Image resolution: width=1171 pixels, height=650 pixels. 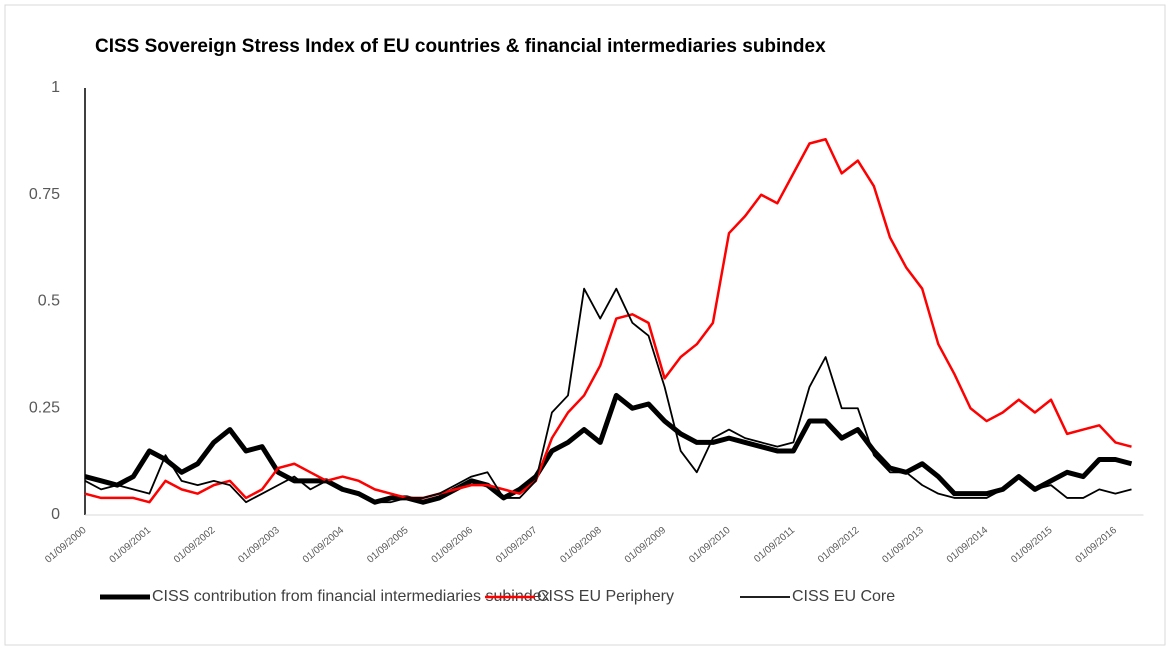 I want to click on legend-label: CISS EU Core, so click(x=843, y=596).